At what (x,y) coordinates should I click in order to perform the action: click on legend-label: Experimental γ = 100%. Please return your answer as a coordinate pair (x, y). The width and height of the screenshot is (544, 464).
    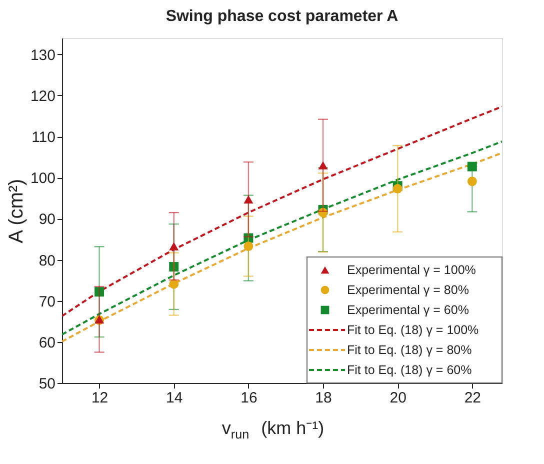
    Looking at the image, I should click on (411, 270).